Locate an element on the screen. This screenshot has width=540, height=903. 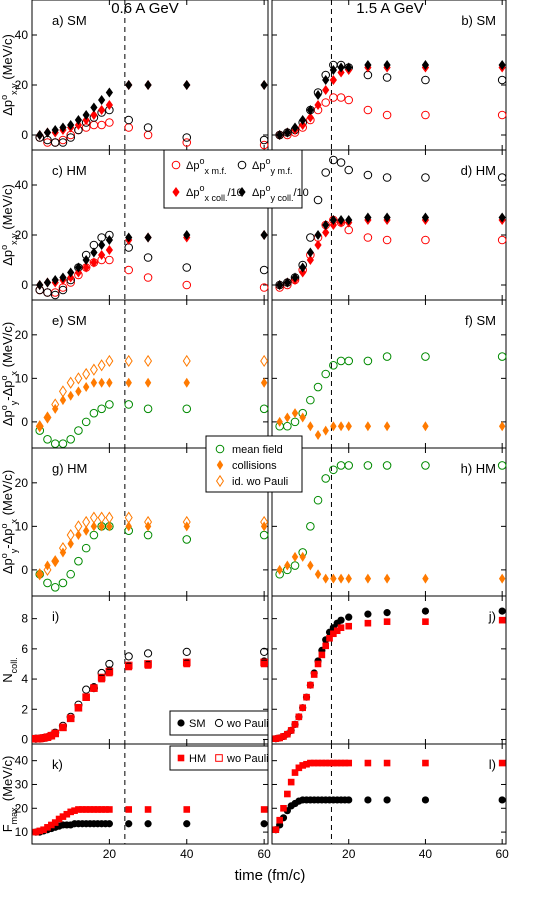
panel-label: a) SM is located at coordinates (69, 20).